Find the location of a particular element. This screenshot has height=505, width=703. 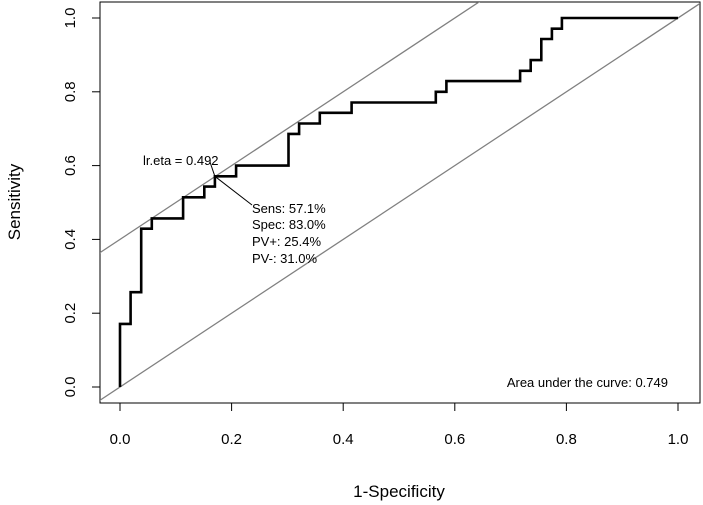

y-tick-label: 0.6 is located at coordinates (70, 165).